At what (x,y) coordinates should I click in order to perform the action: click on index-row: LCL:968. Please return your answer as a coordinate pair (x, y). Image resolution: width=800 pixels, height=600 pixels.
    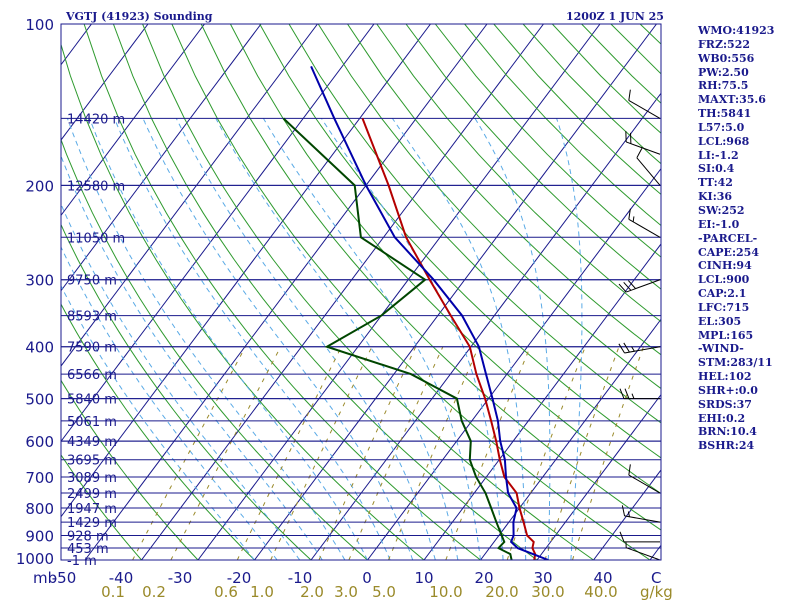
    Looking at the image, I should click on (724, 141).